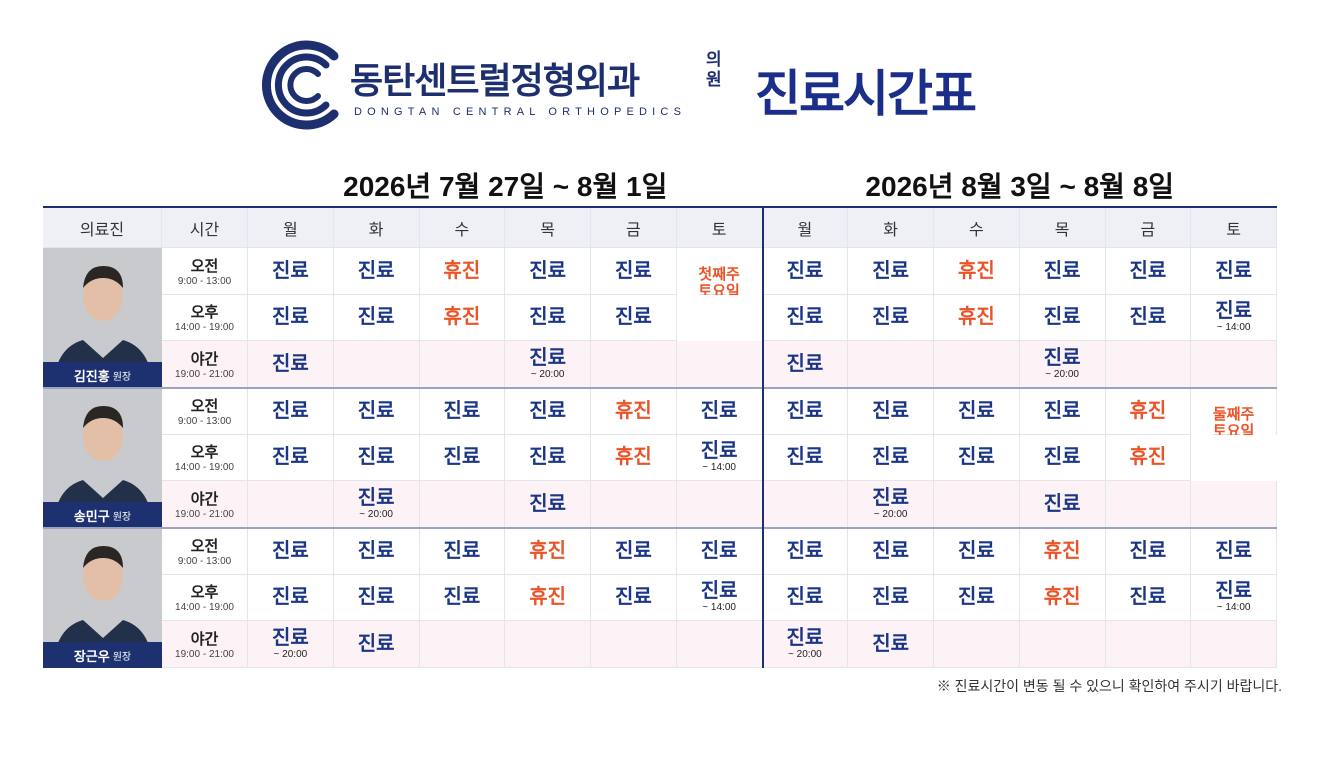  What do you see at coordinates (1234, 228) in the screenshot?
I see `header-cell: 토` at bounding box center [1234, 228].